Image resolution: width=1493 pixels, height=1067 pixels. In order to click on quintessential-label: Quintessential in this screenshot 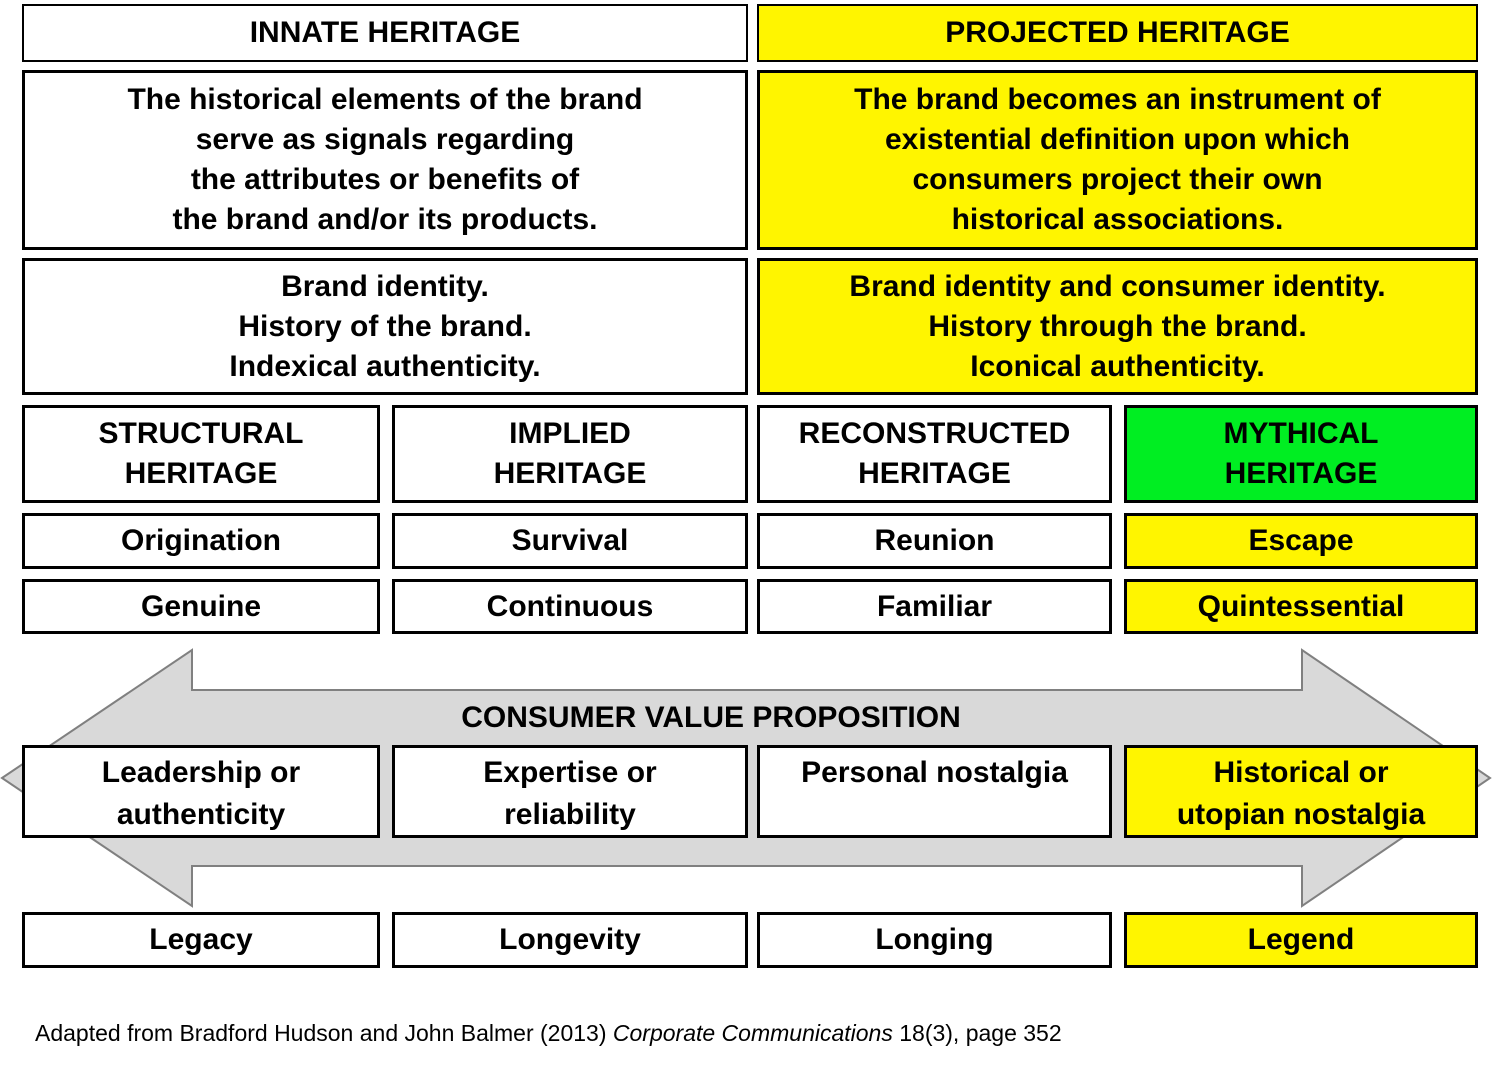, I will do `click(1301, 606)`.